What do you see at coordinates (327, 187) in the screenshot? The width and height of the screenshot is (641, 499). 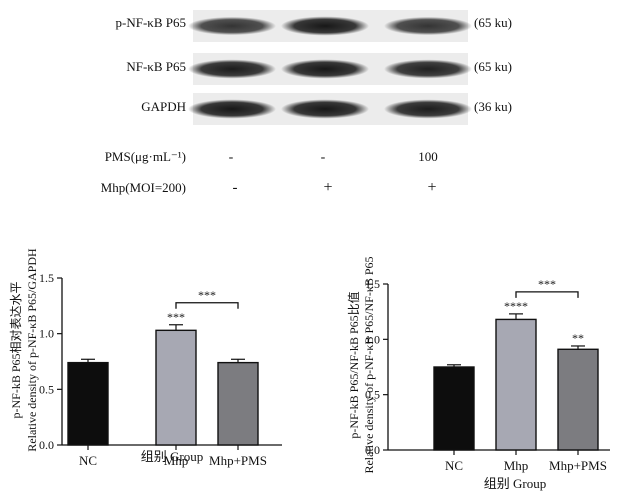 I see `treatment-mhp-lane-2: +` at bounding box center [327, 187].